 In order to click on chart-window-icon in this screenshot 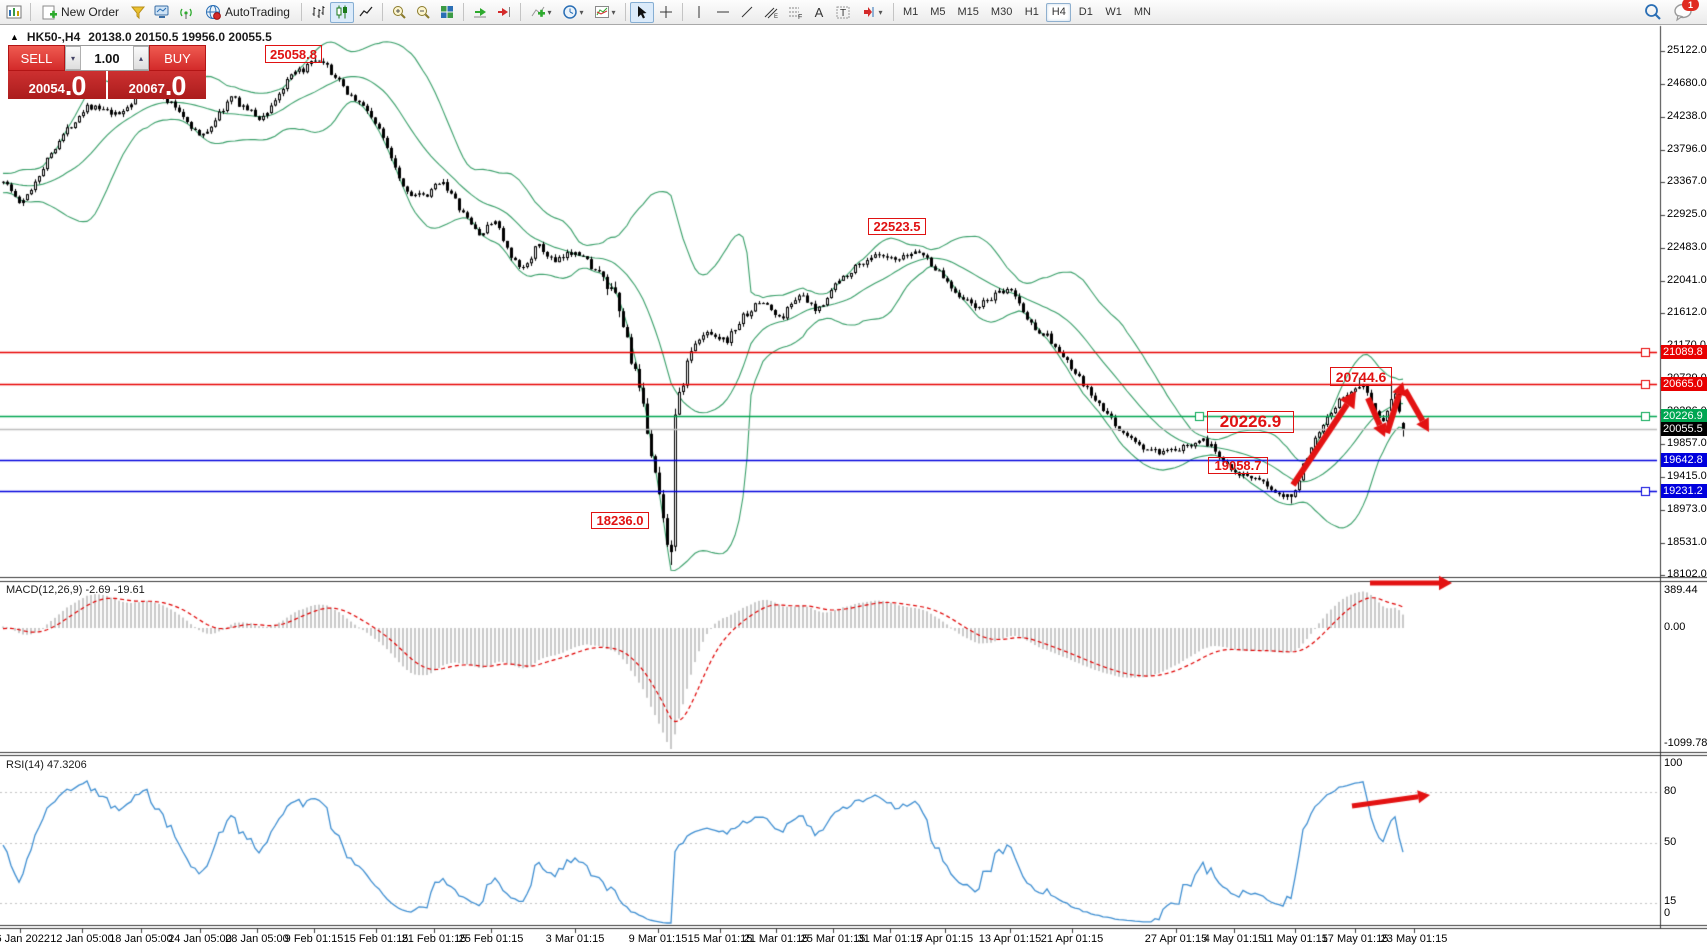, I will do `click(14, 12)`.